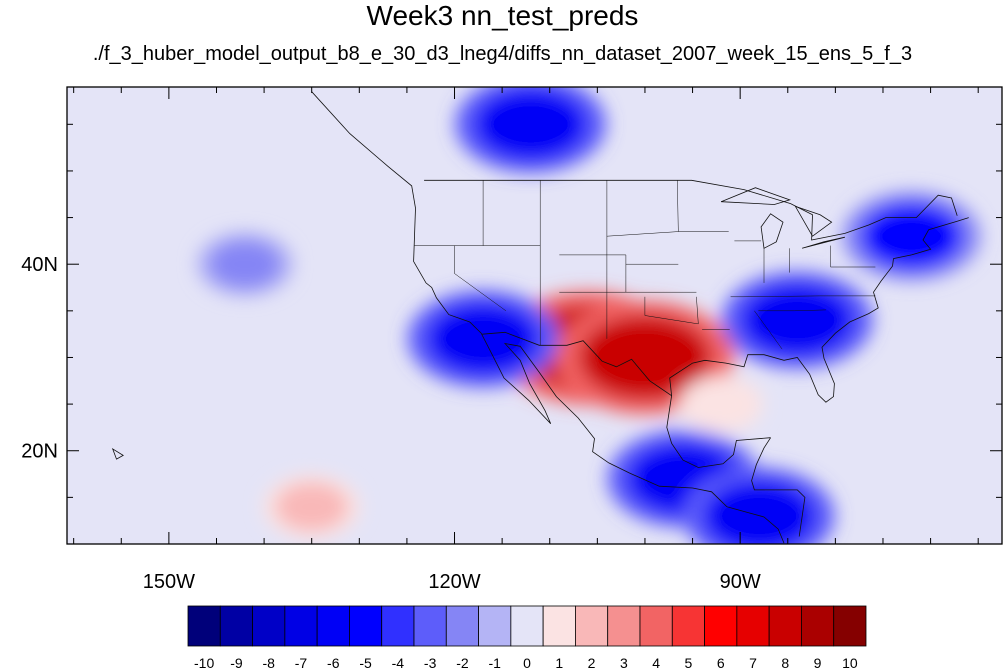 The image size is (1005, 672). What do you see at coordinates (656, 663) in the screenshot?
I see `colorbar-label: 4` at bounding box center [656, 663].